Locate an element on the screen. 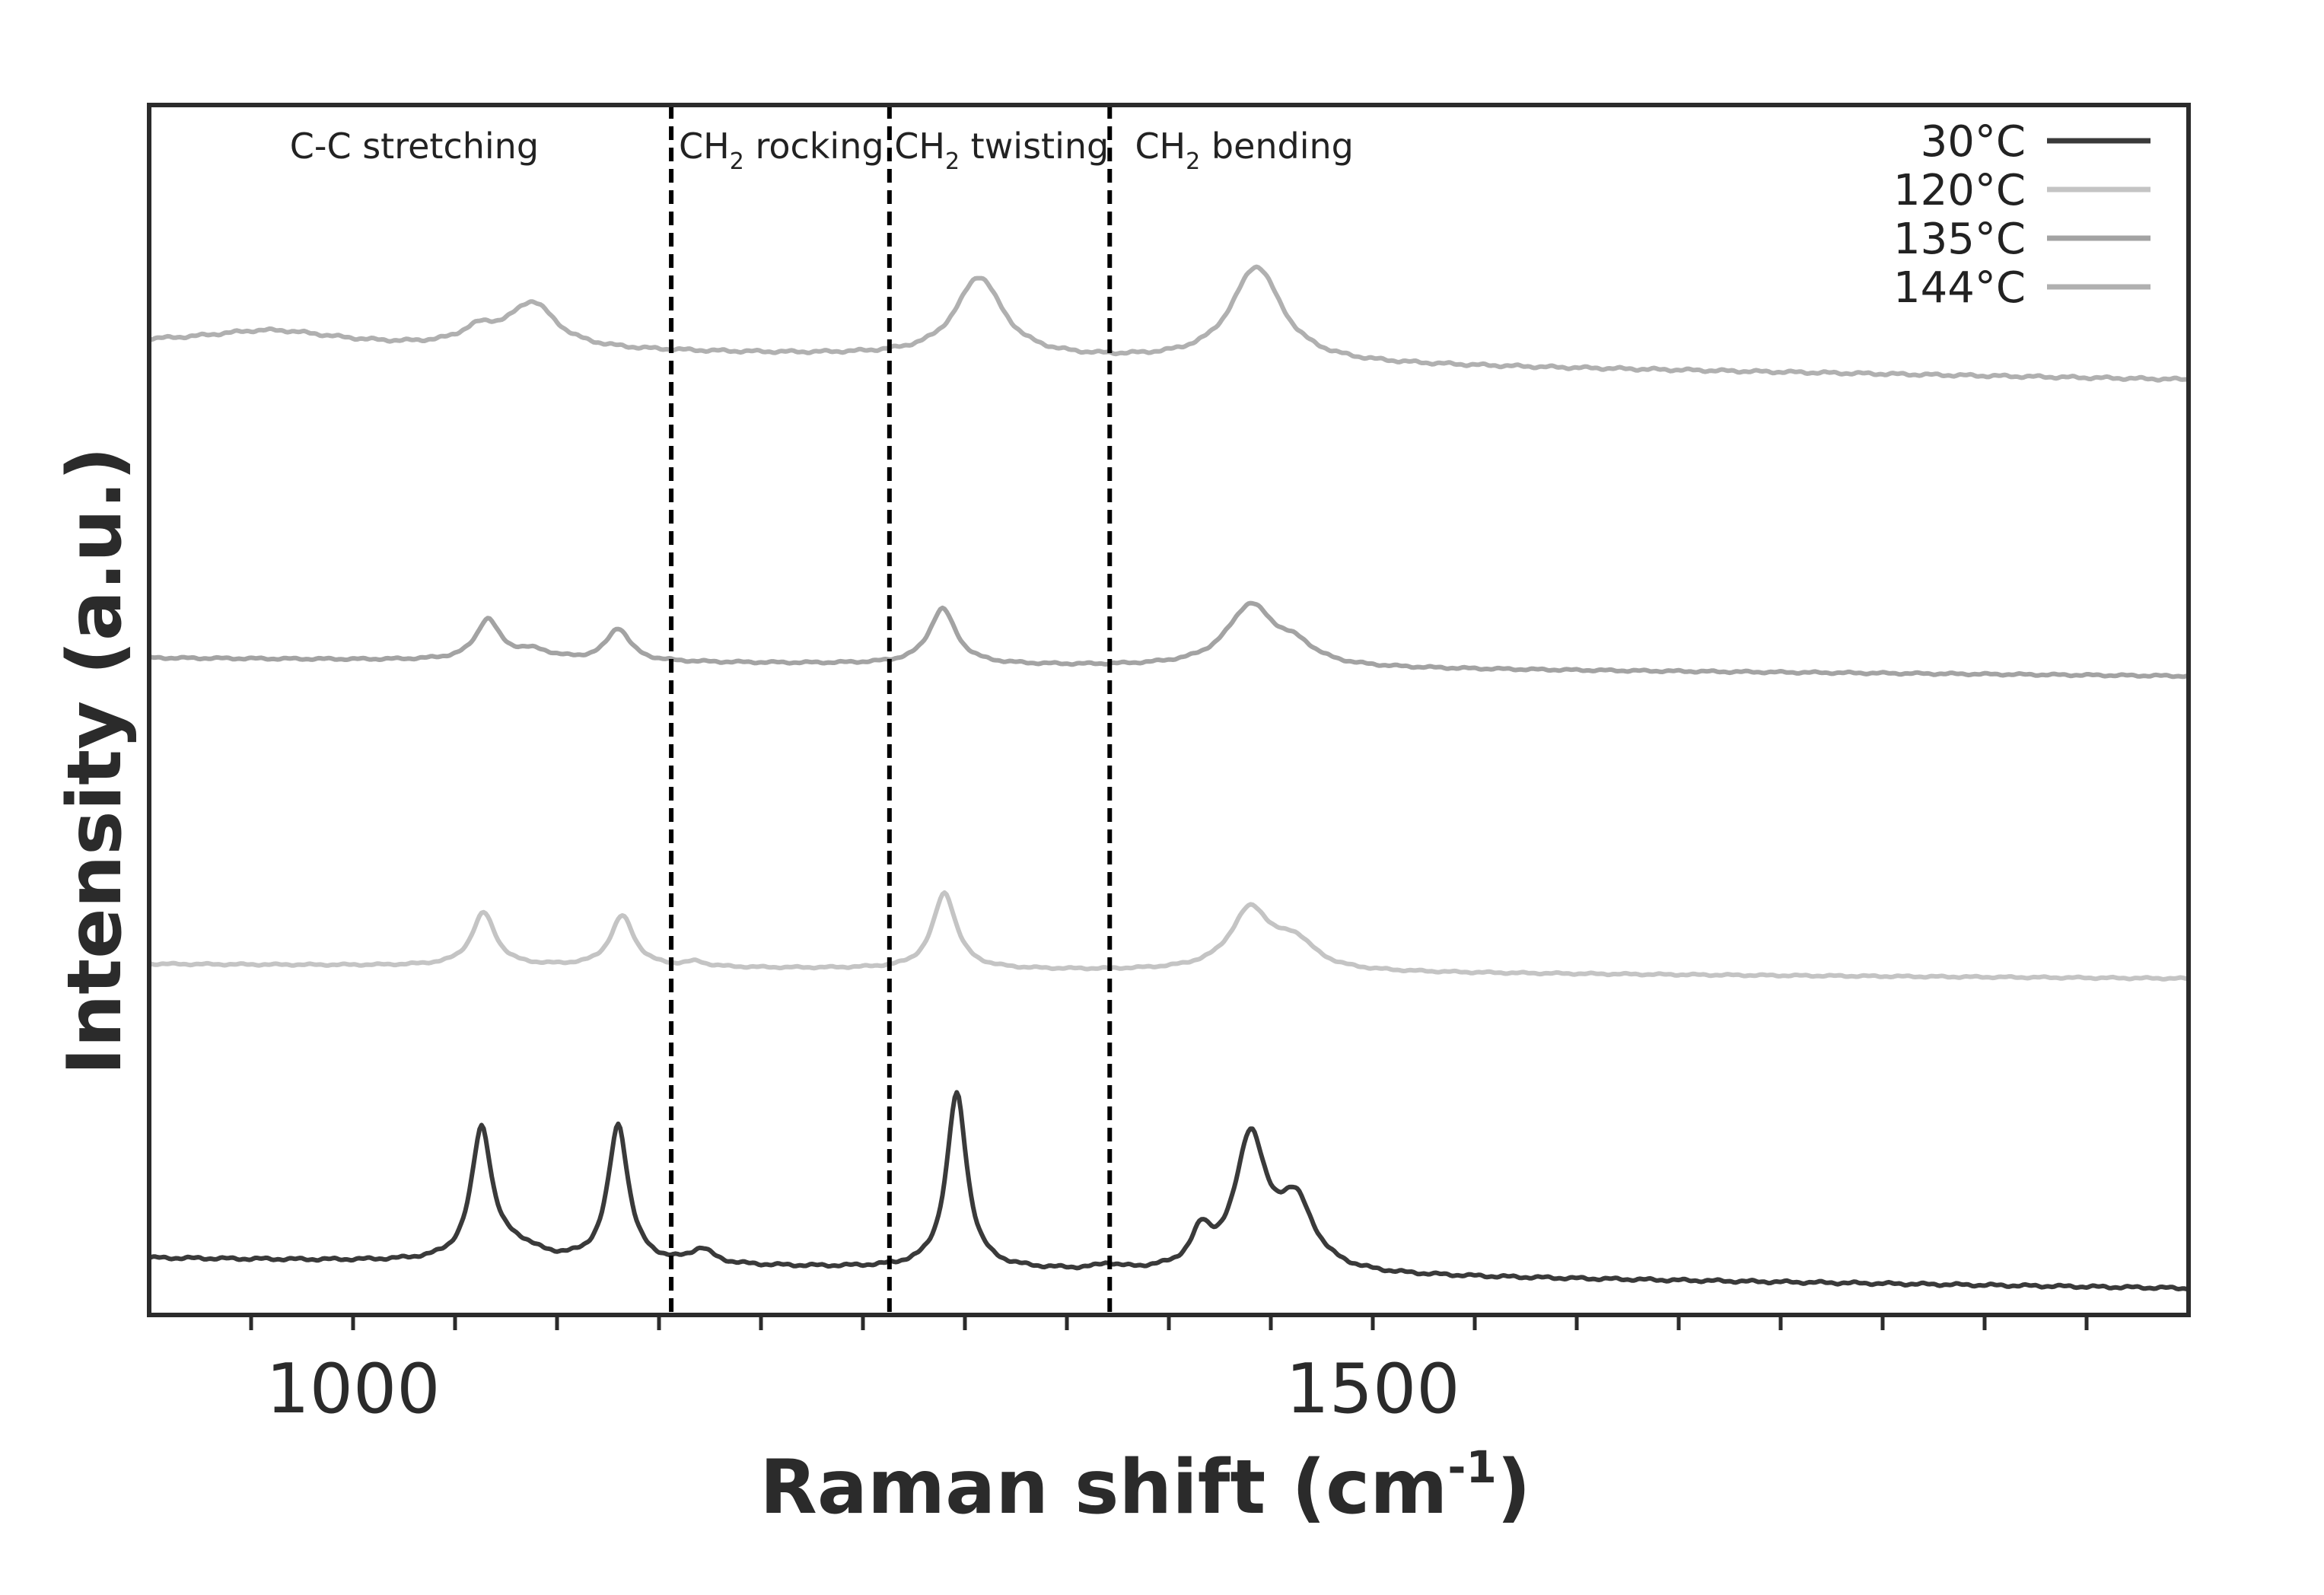  region-label: CH2 rocking is located at coordinates (782, 150).